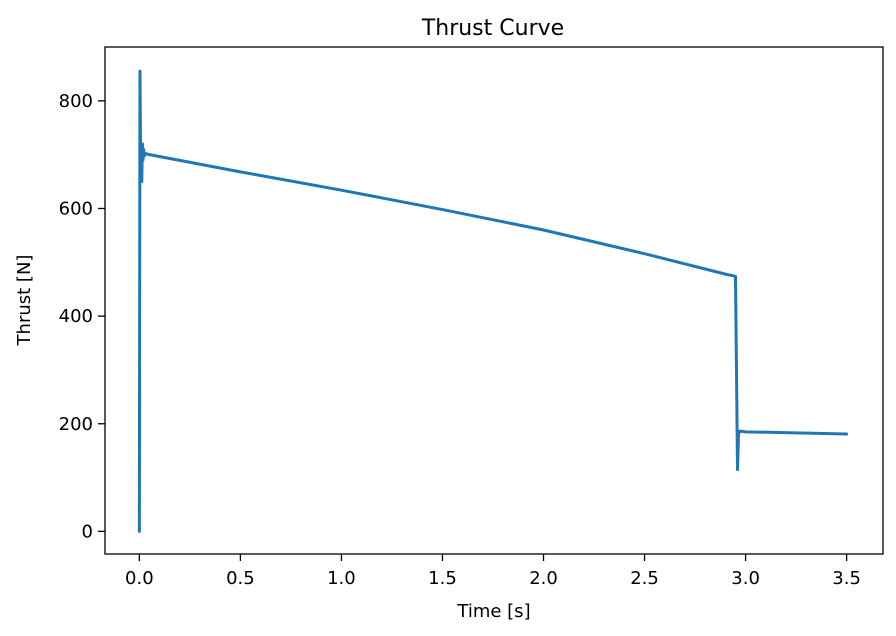 This screenshot has width=896, height=636. I want to click on x-tick-label: 0.5, so click(240, 578).